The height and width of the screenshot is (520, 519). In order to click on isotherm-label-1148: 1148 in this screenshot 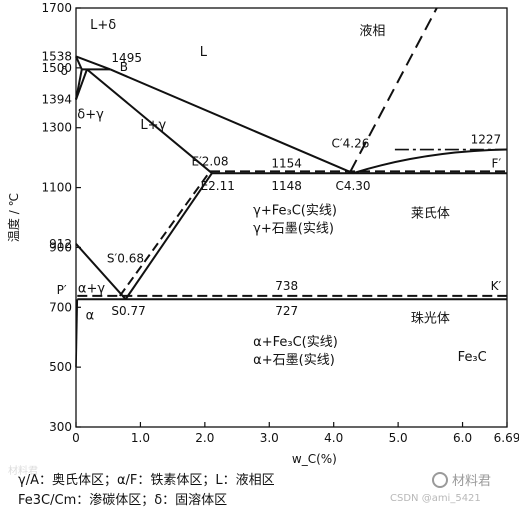, I will do `click(286, 186)`.